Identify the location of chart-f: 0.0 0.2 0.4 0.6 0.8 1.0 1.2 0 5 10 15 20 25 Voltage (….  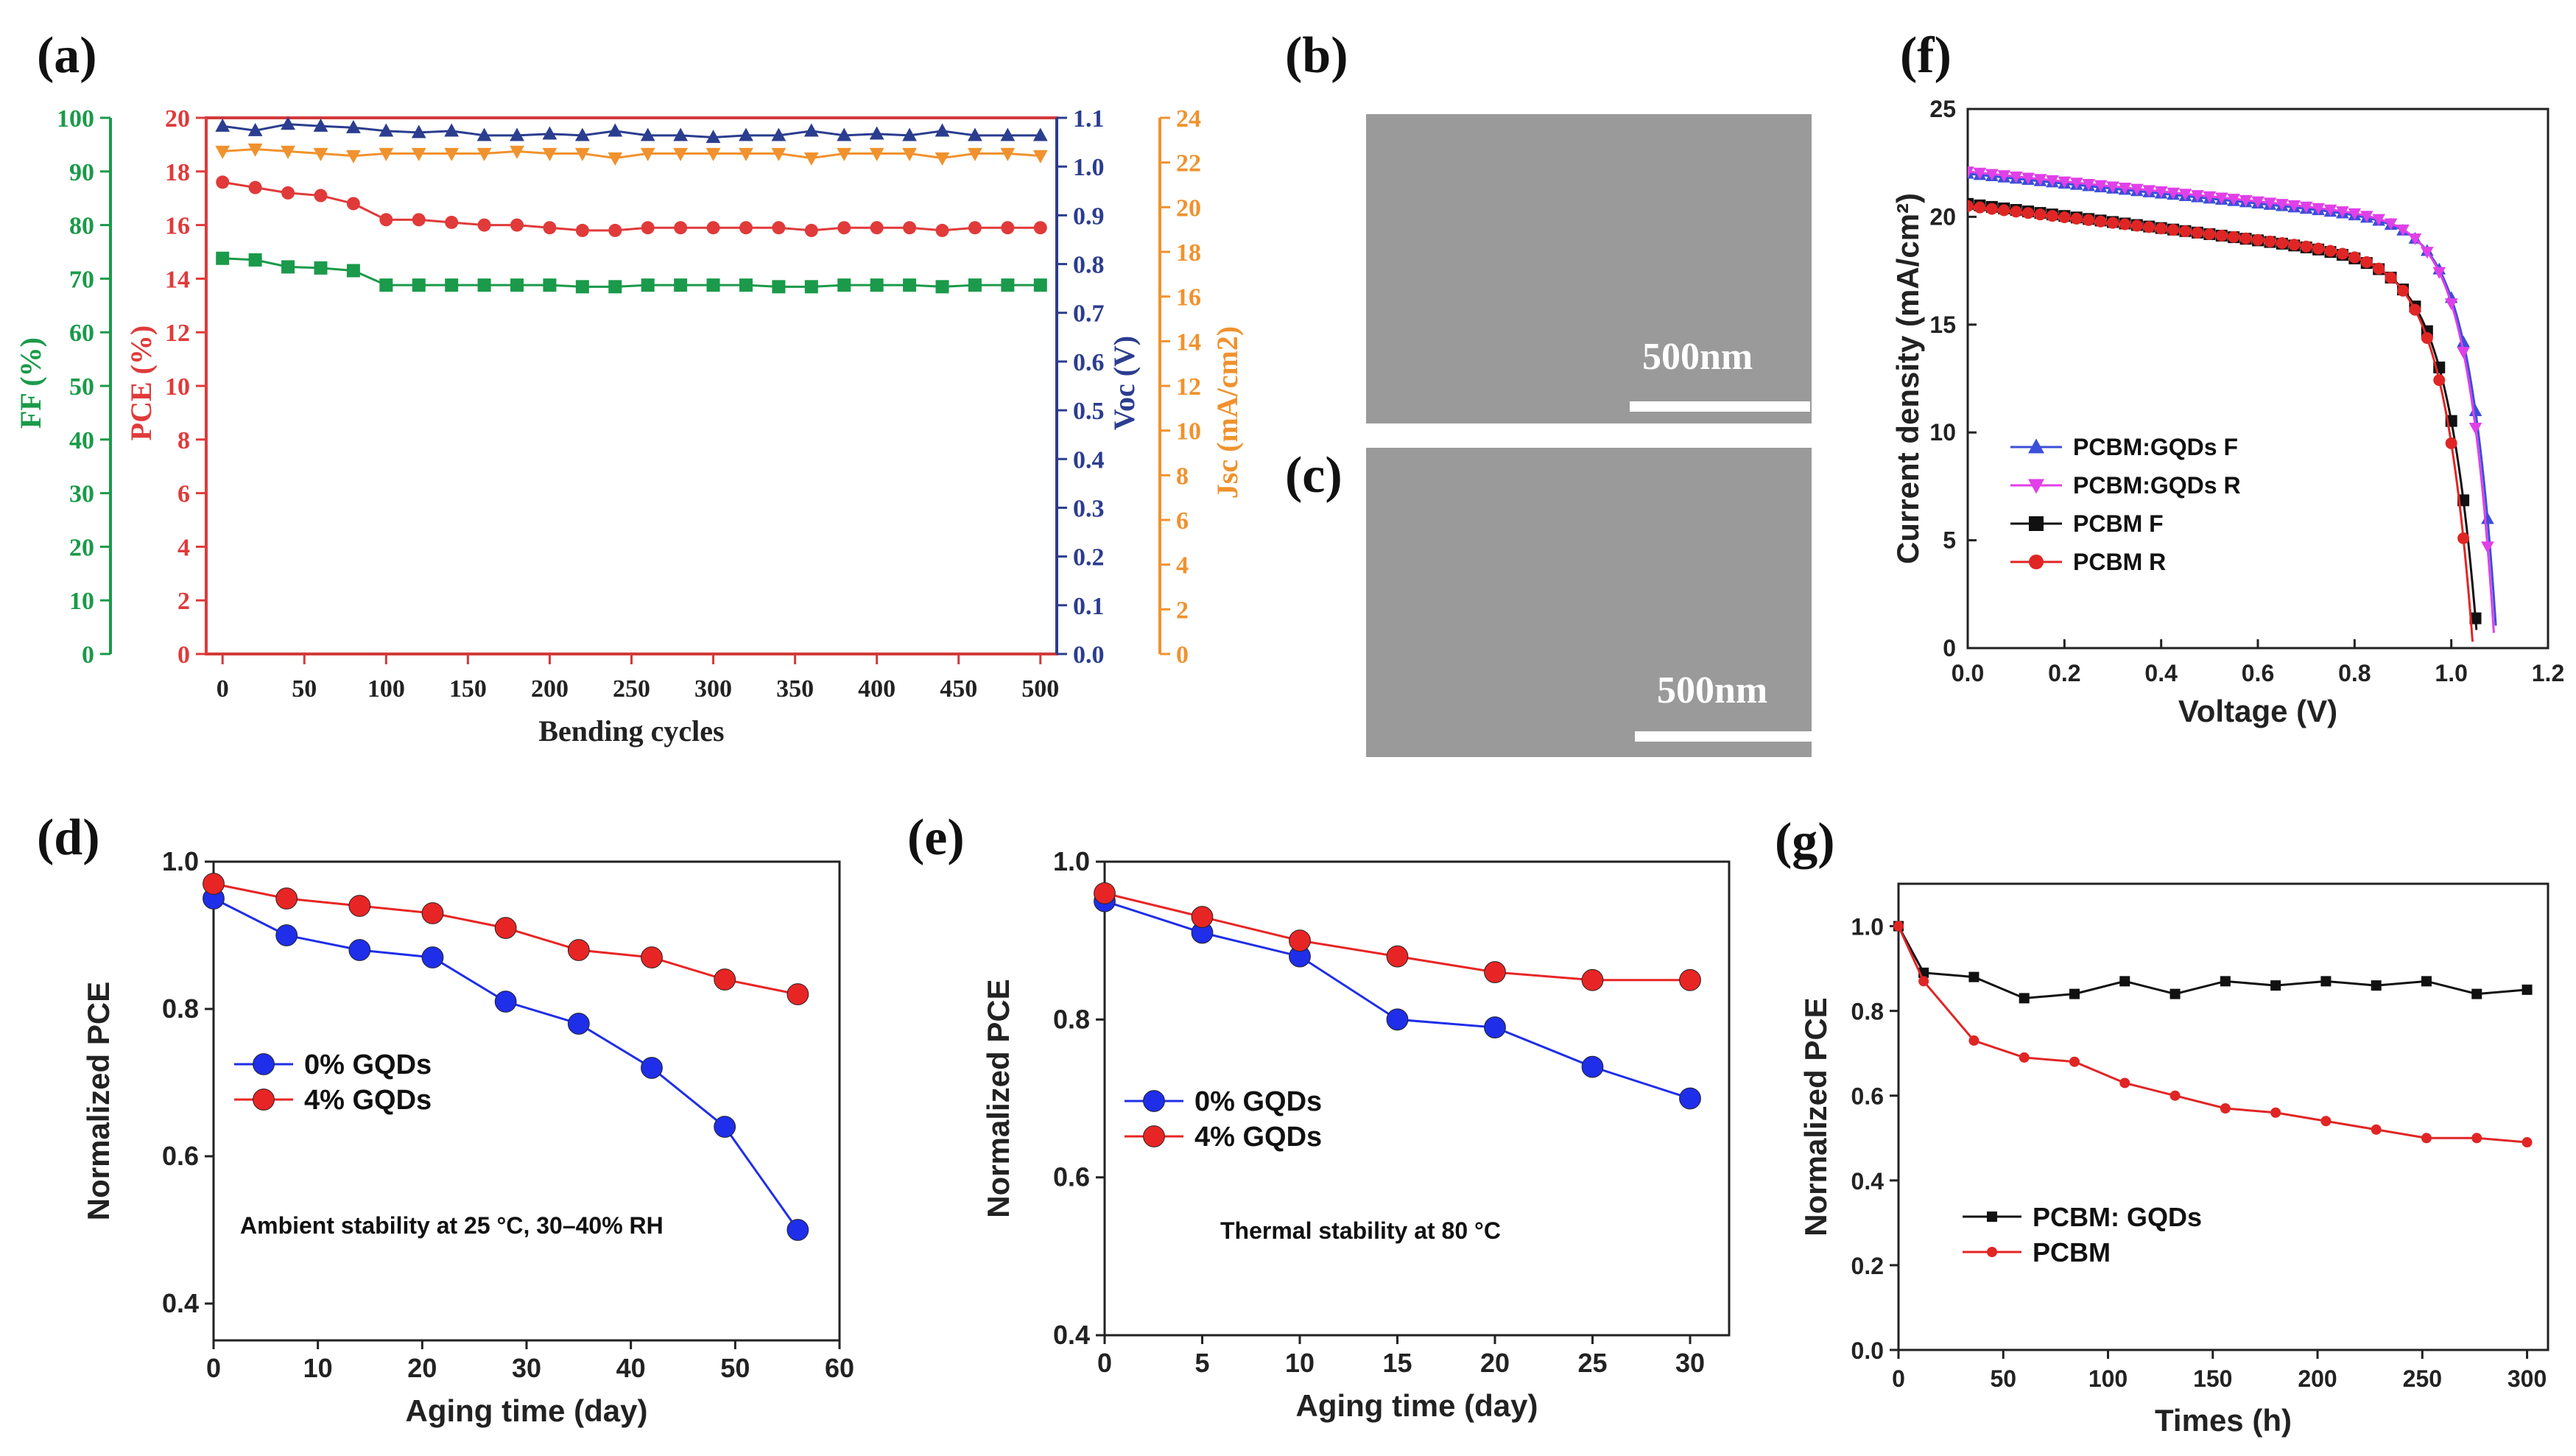
(2227, 412).